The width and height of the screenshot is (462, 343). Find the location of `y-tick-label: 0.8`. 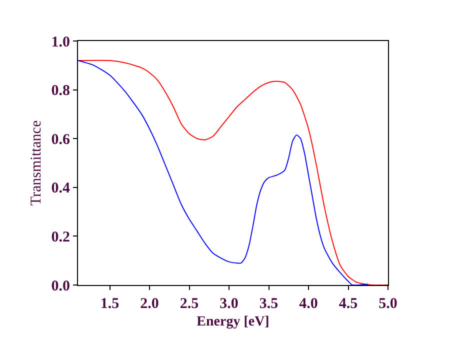

y-tick-label: 0.8 is located at coordinates (60, 91).